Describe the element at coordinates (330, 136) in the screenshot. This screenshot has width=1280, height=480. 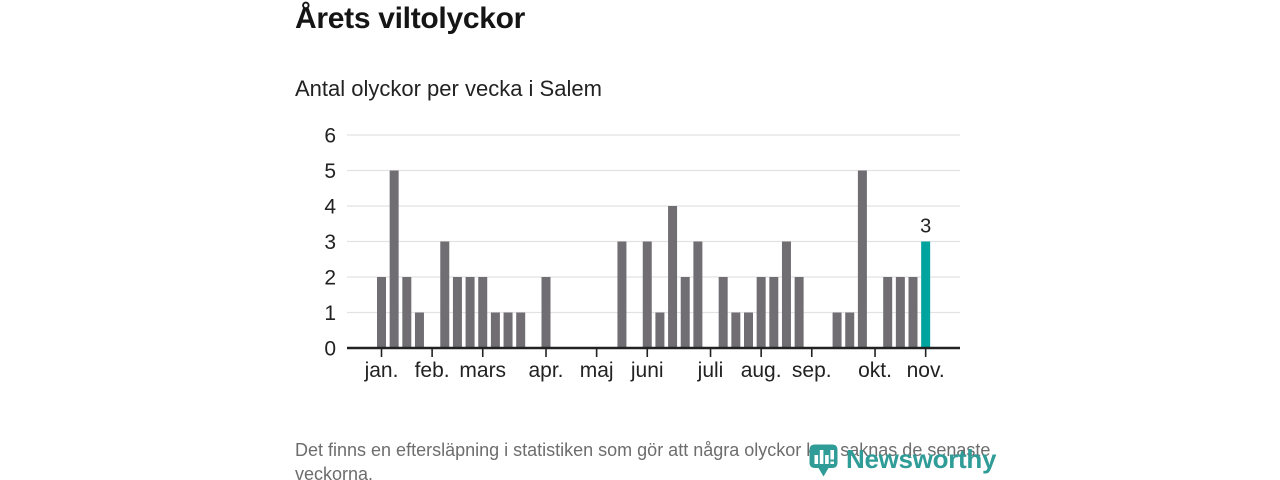
I see `y-tick-label-6: 6` at that location.